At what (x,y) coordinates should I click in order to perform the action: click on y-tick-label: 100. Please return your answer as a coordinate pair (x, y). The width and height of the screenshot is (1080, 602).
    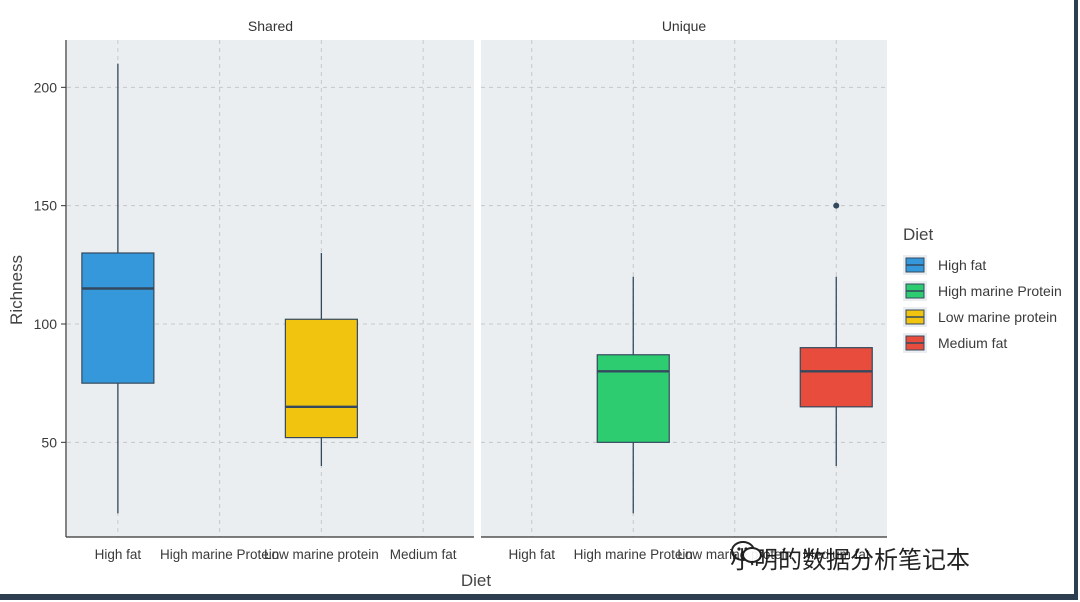
    Looking at the image, I should click on (46, 324).